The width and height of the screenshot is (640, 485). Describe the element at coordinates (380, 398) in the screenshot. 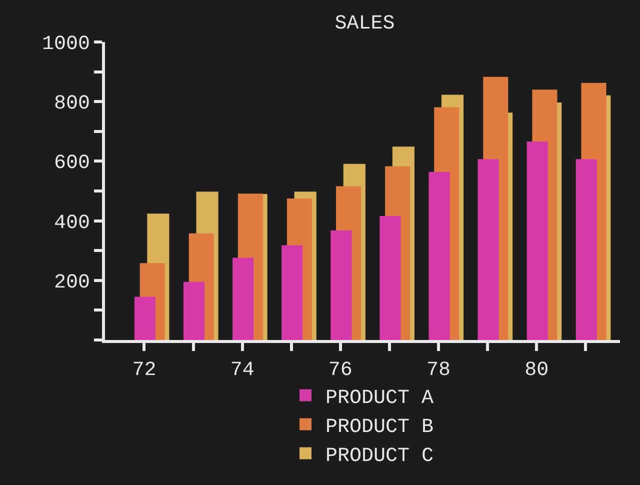

I see `legend-label: PRODUCT A` at that location.